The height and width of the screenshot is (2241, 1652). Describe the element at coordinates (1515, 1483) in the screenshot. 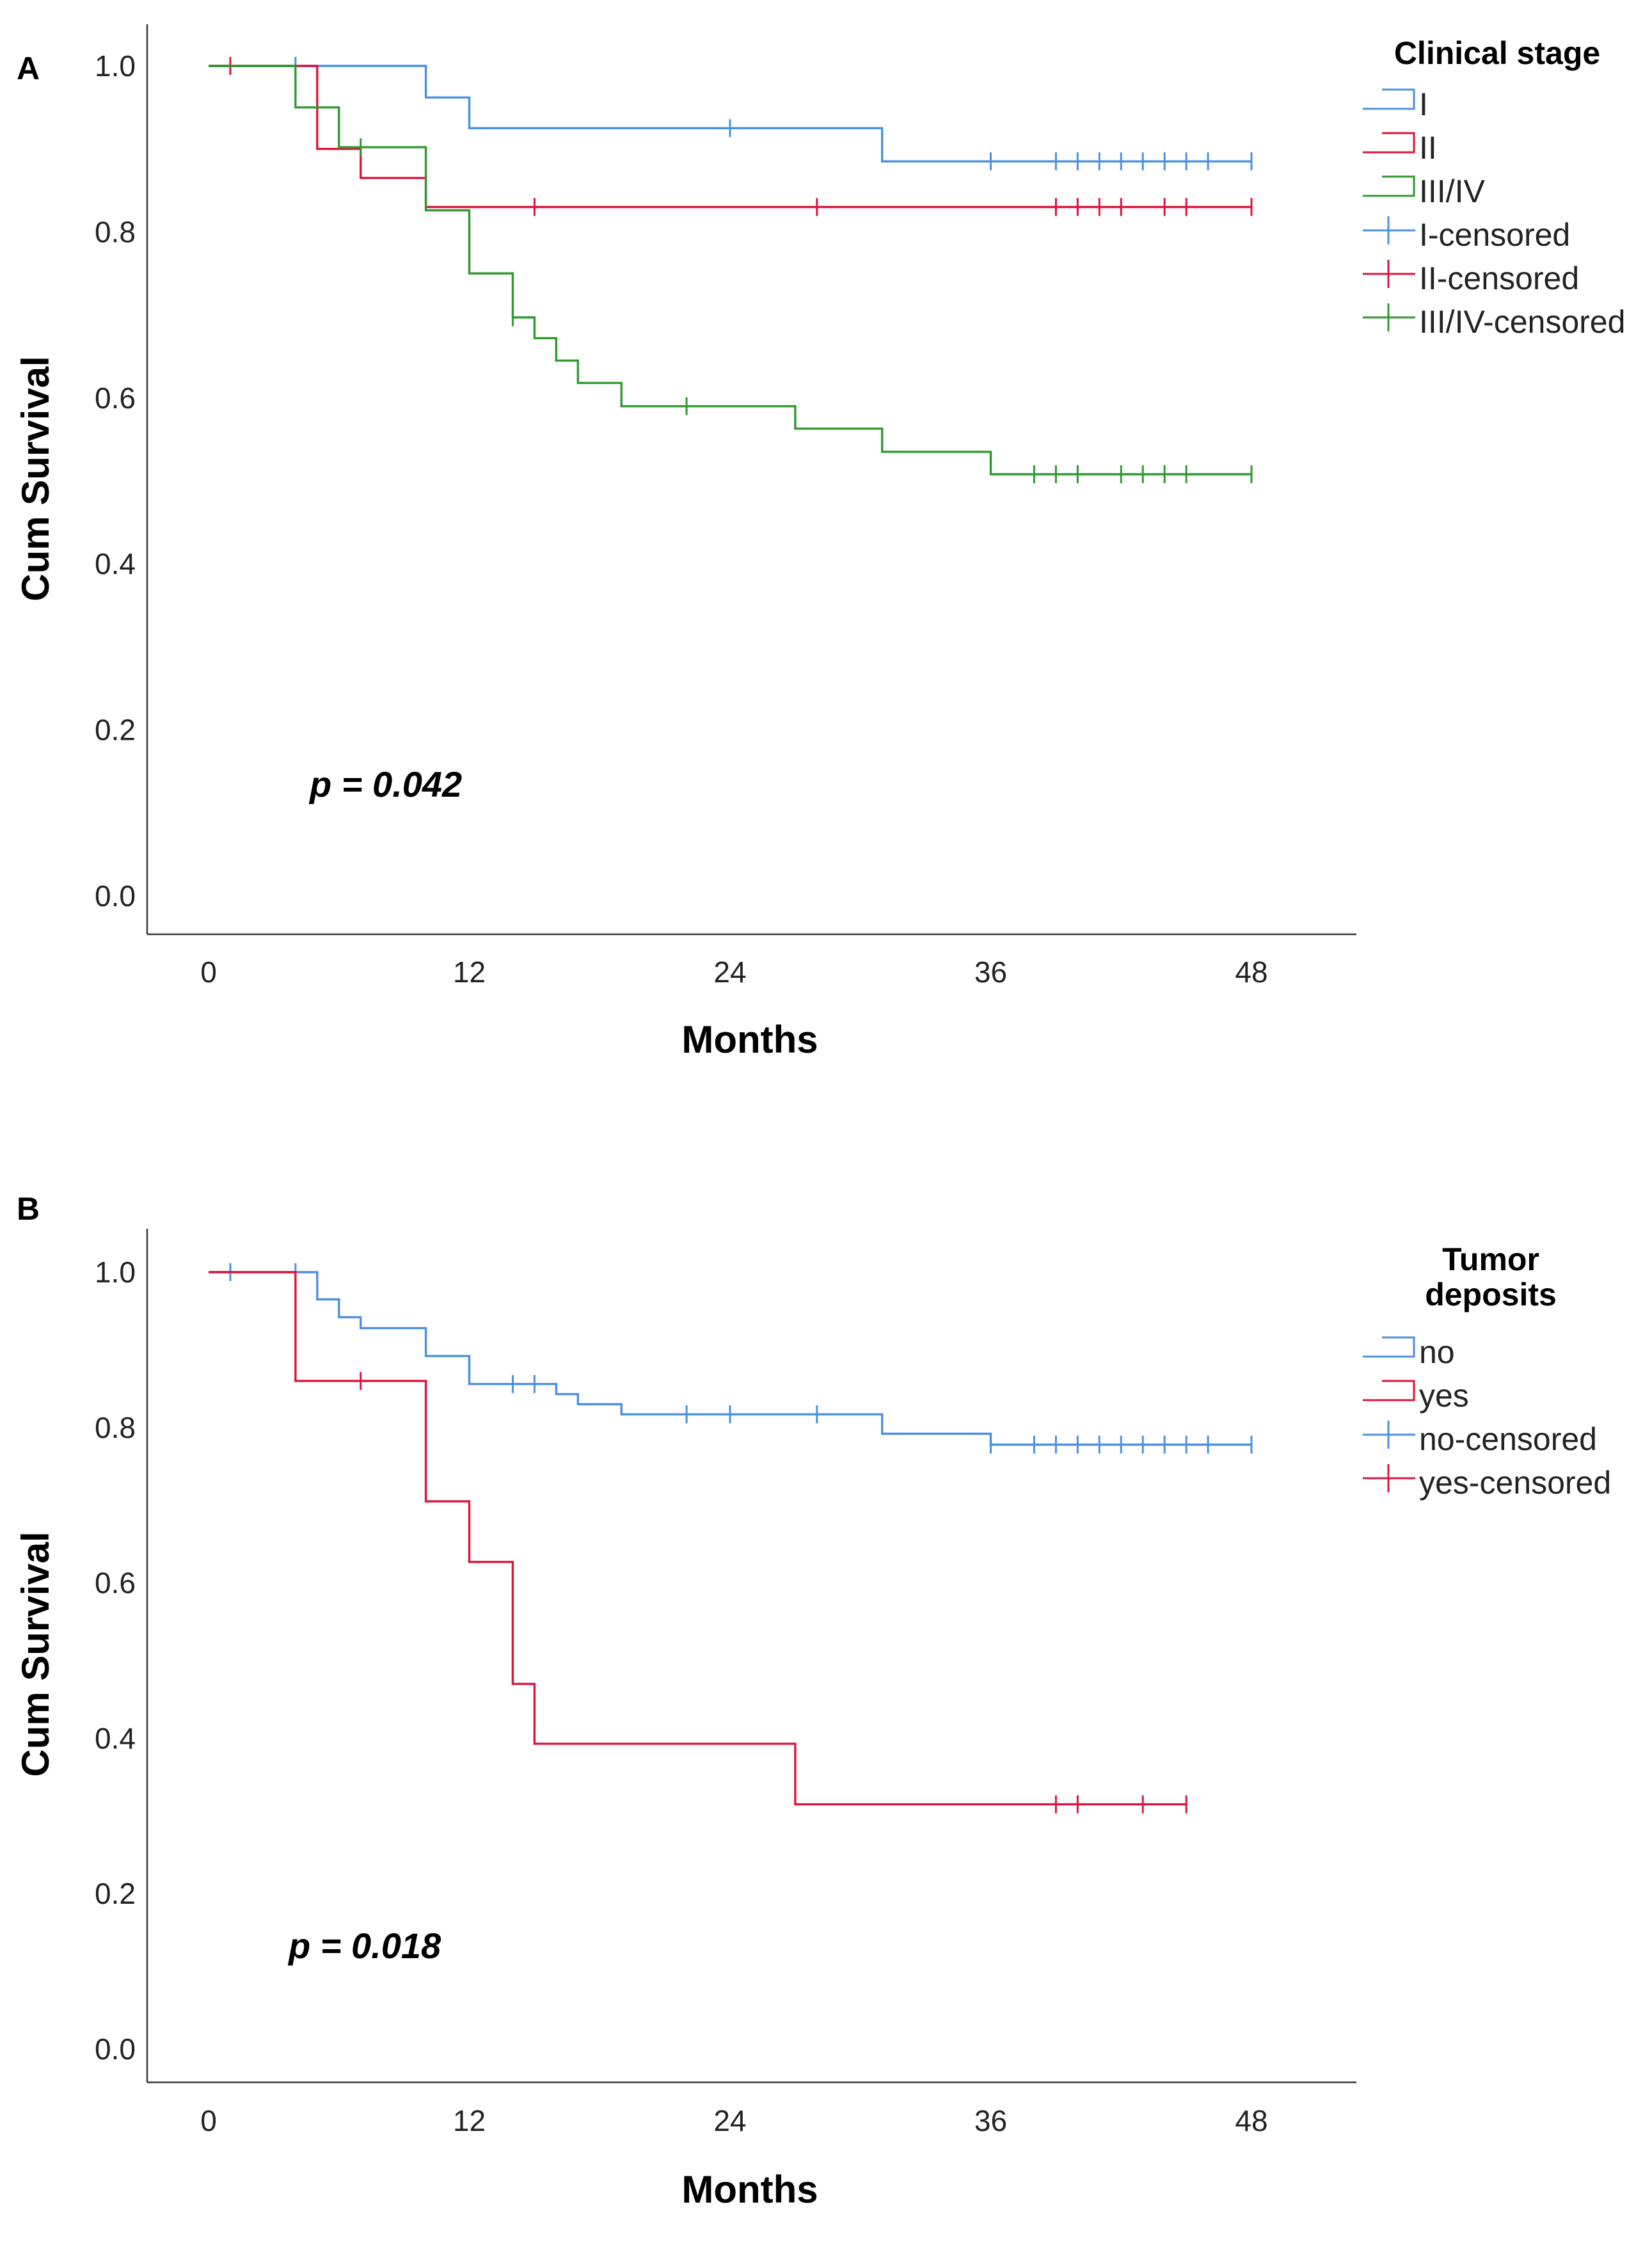

I see `legend-label: yes-censored` at that location.